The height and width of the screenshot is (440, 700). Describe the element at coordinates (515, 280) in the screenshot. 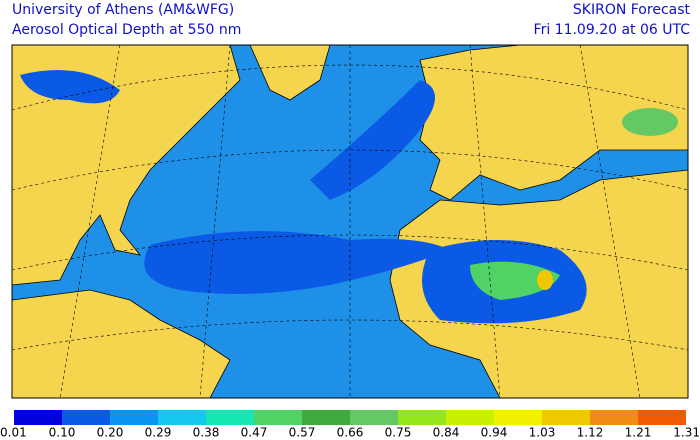

I see `dust-core` at that location.